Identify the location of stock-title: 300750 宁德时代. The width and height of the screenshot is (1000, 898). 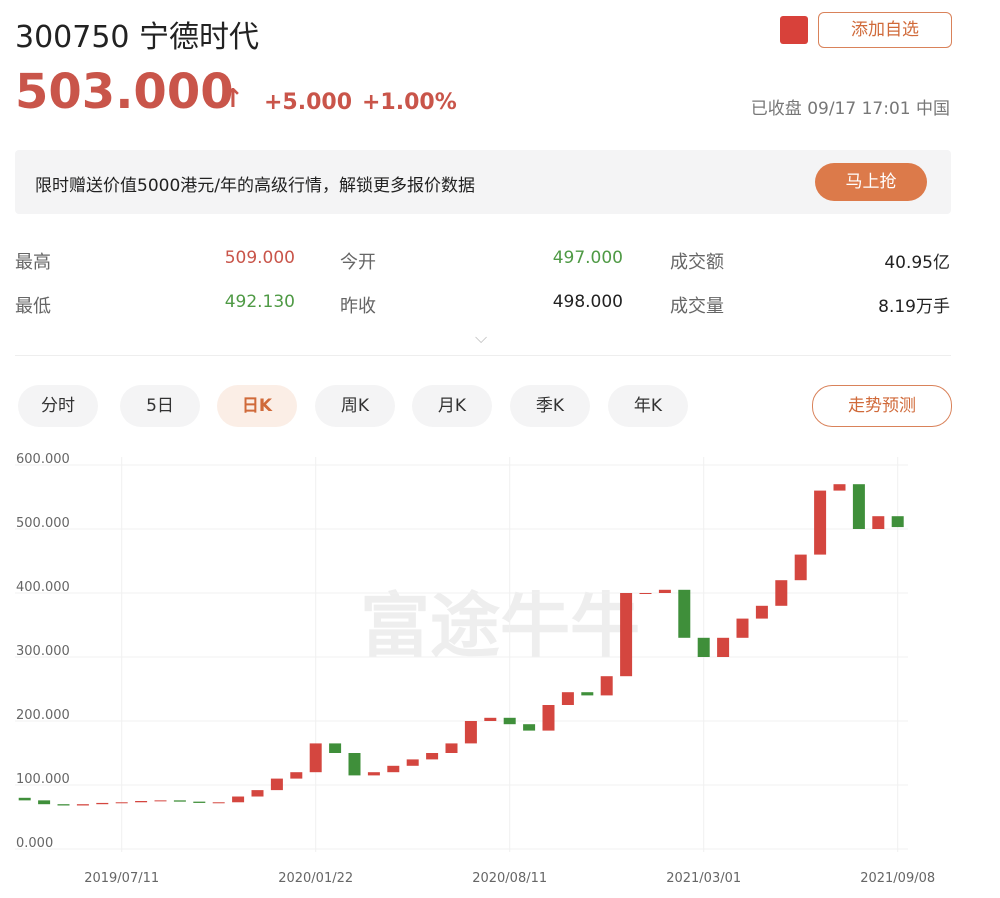
(137, 37).